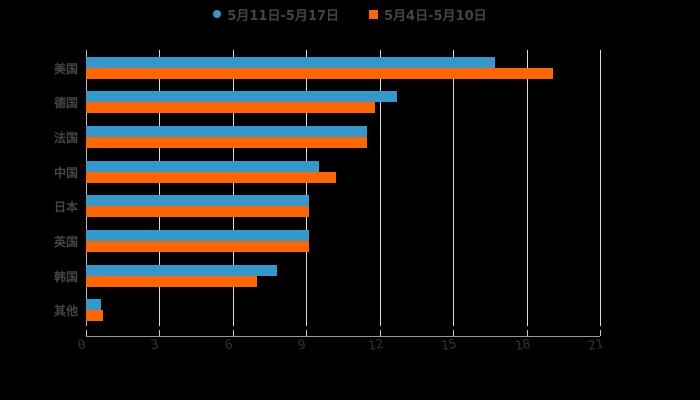 The height and width of the screenshot is (400, 700). Describe the element at coordinates (350, 14) in the screenshot. I see `legend: 5月11日-5月17日 5月4日-5月10日` at that location.